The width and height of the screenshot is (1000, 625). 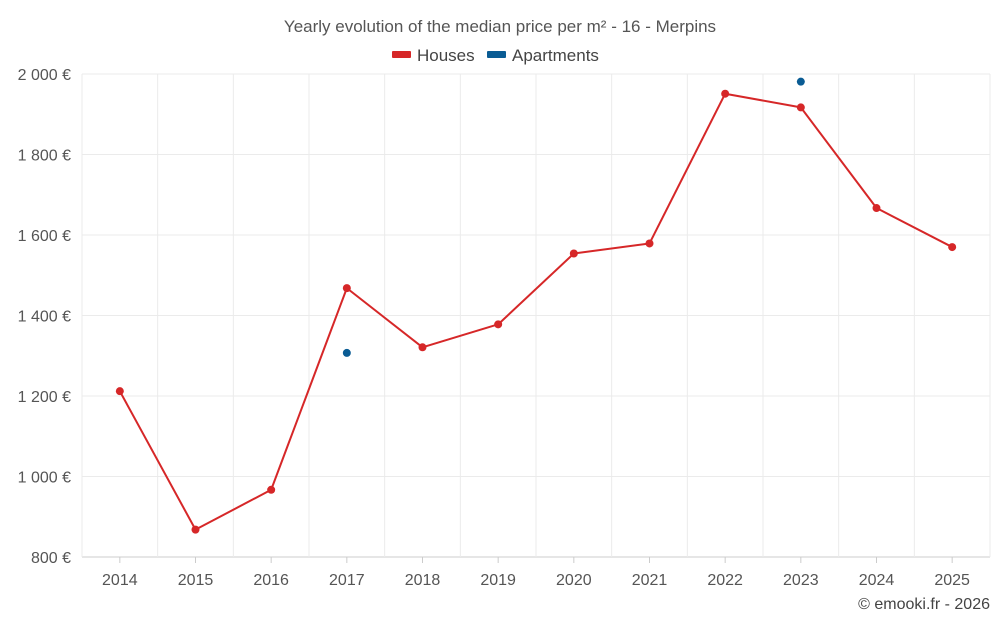 What do you see at coordinates (725, 580) in the screenshot?
I see `x-tick-label: 2022` at bounding box center [725, 580].